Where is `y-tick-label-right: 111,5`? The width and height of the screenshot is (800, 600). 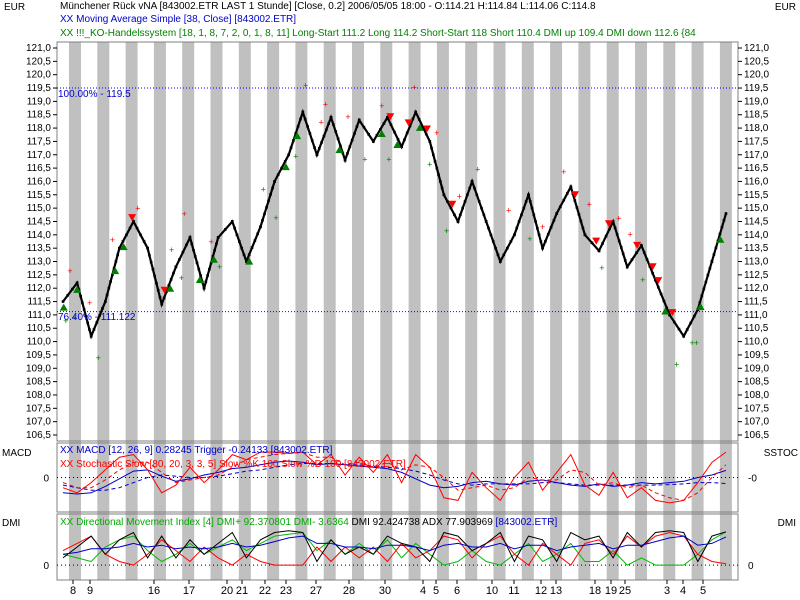
y-tick-label-right: 111,5 is located at coordinates (756, 302).